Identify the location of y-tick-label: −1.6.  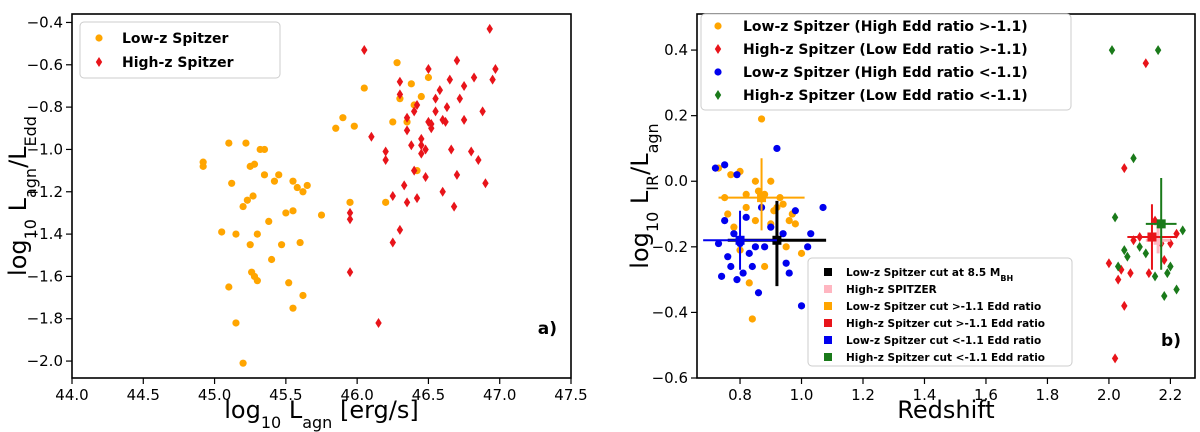
(45, 276).